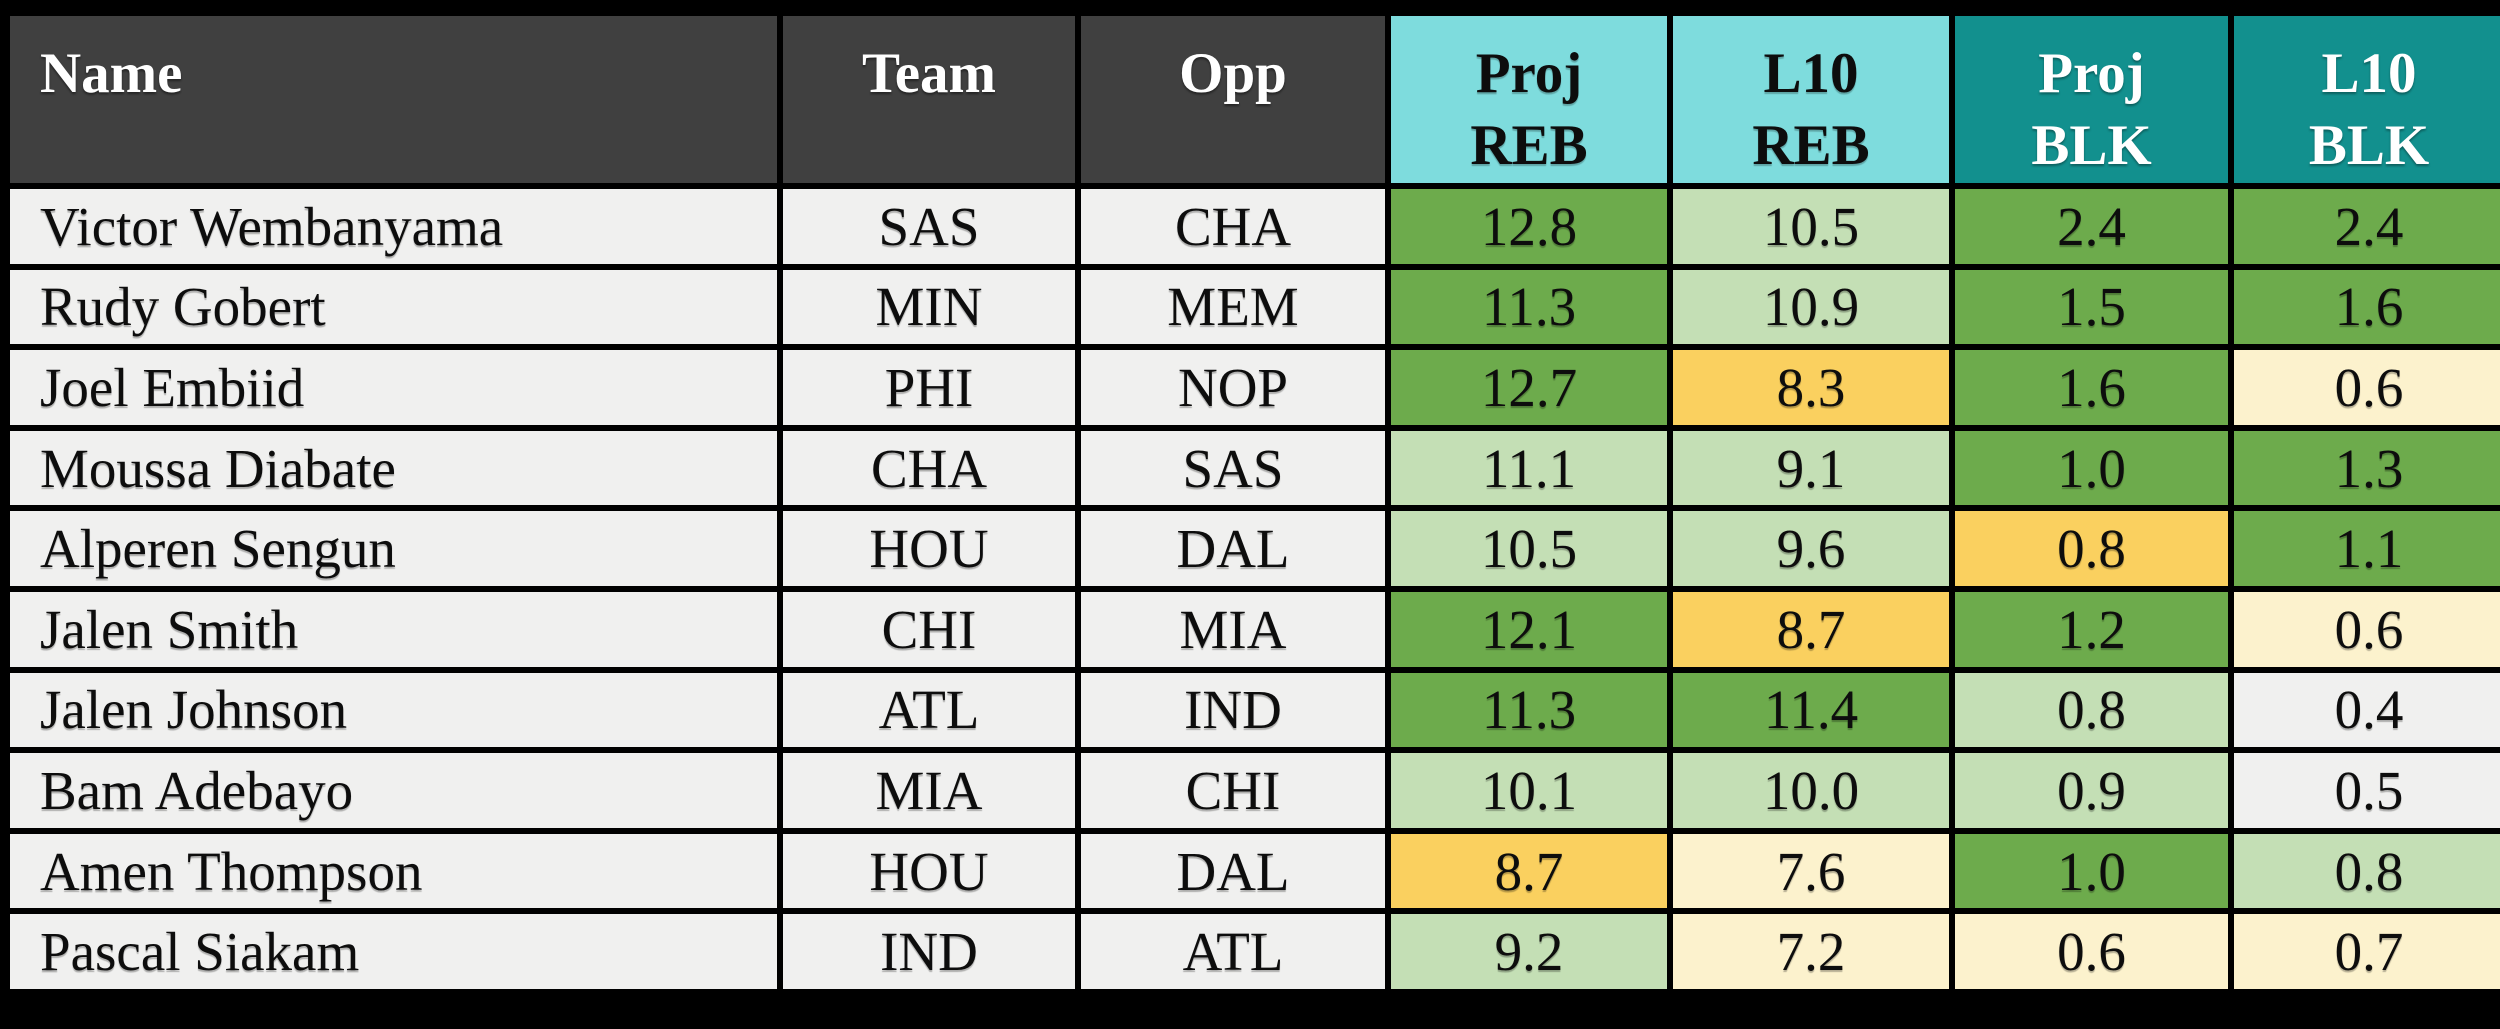 The image size is (2500, 1029). Describe the element at coordinates (1233, 710) in the screenshot. I see `opp-cell: IND` at that location.